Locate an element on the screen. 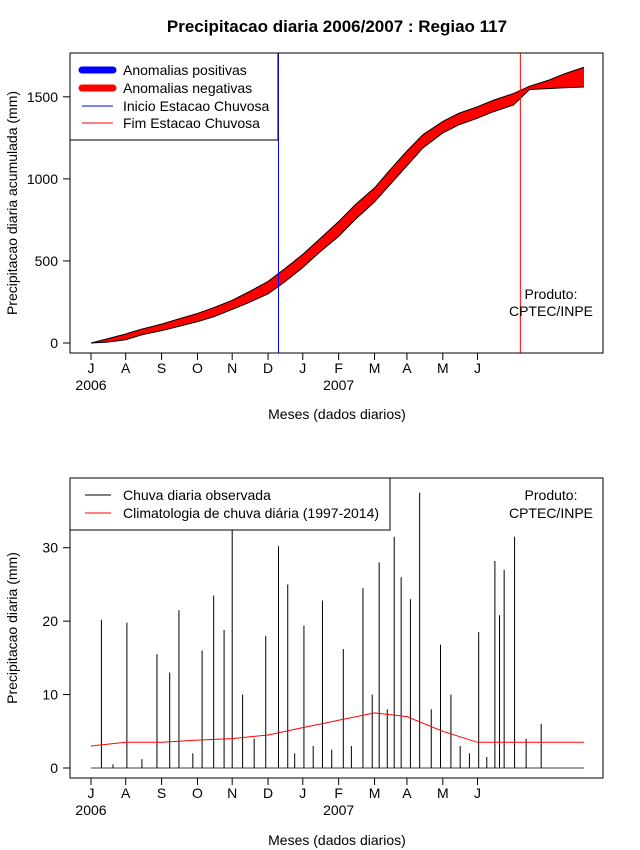 Image resolution: width=640 pixels, height=850 pixels. y-tick-label: 1500 is located at coordinates (42, 97).